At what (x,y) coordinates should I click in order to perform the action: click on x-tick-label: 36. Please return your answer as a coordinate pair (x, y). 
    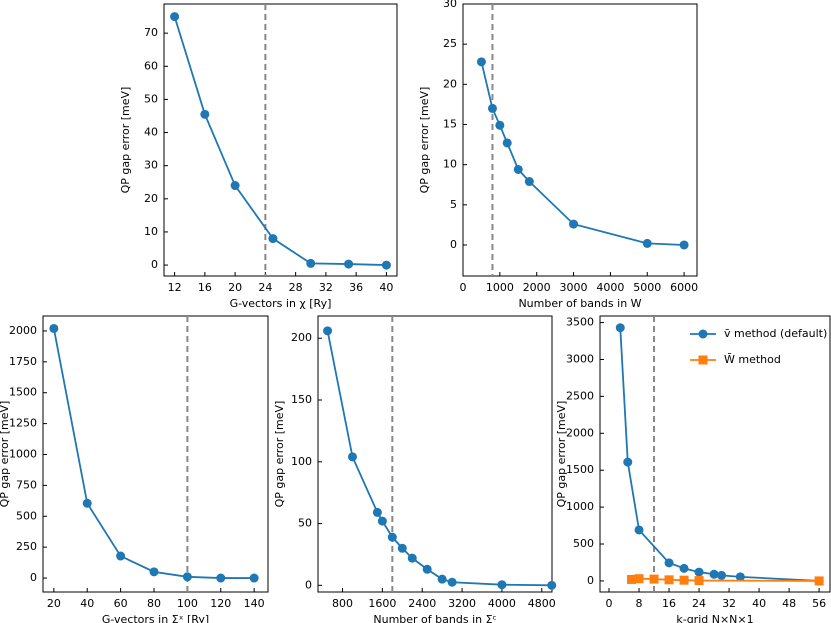
    Looking at the image, I should click on (356, 287).